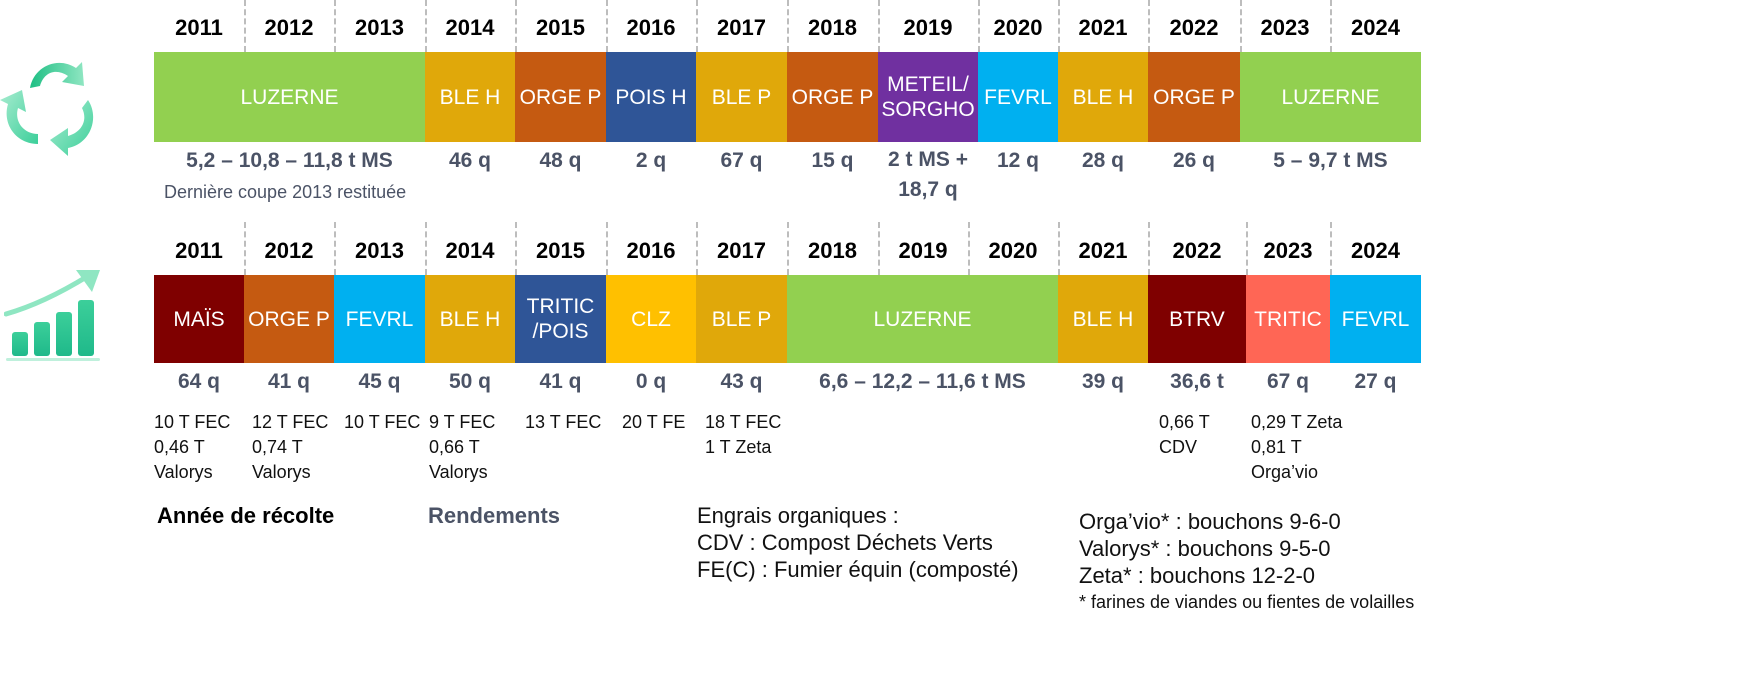 The width and height of the screenshot is (1740, 694). Describe the element at coordinates (379, 27) in the screenshot. I see `top-year-2013: 2013` at that location.